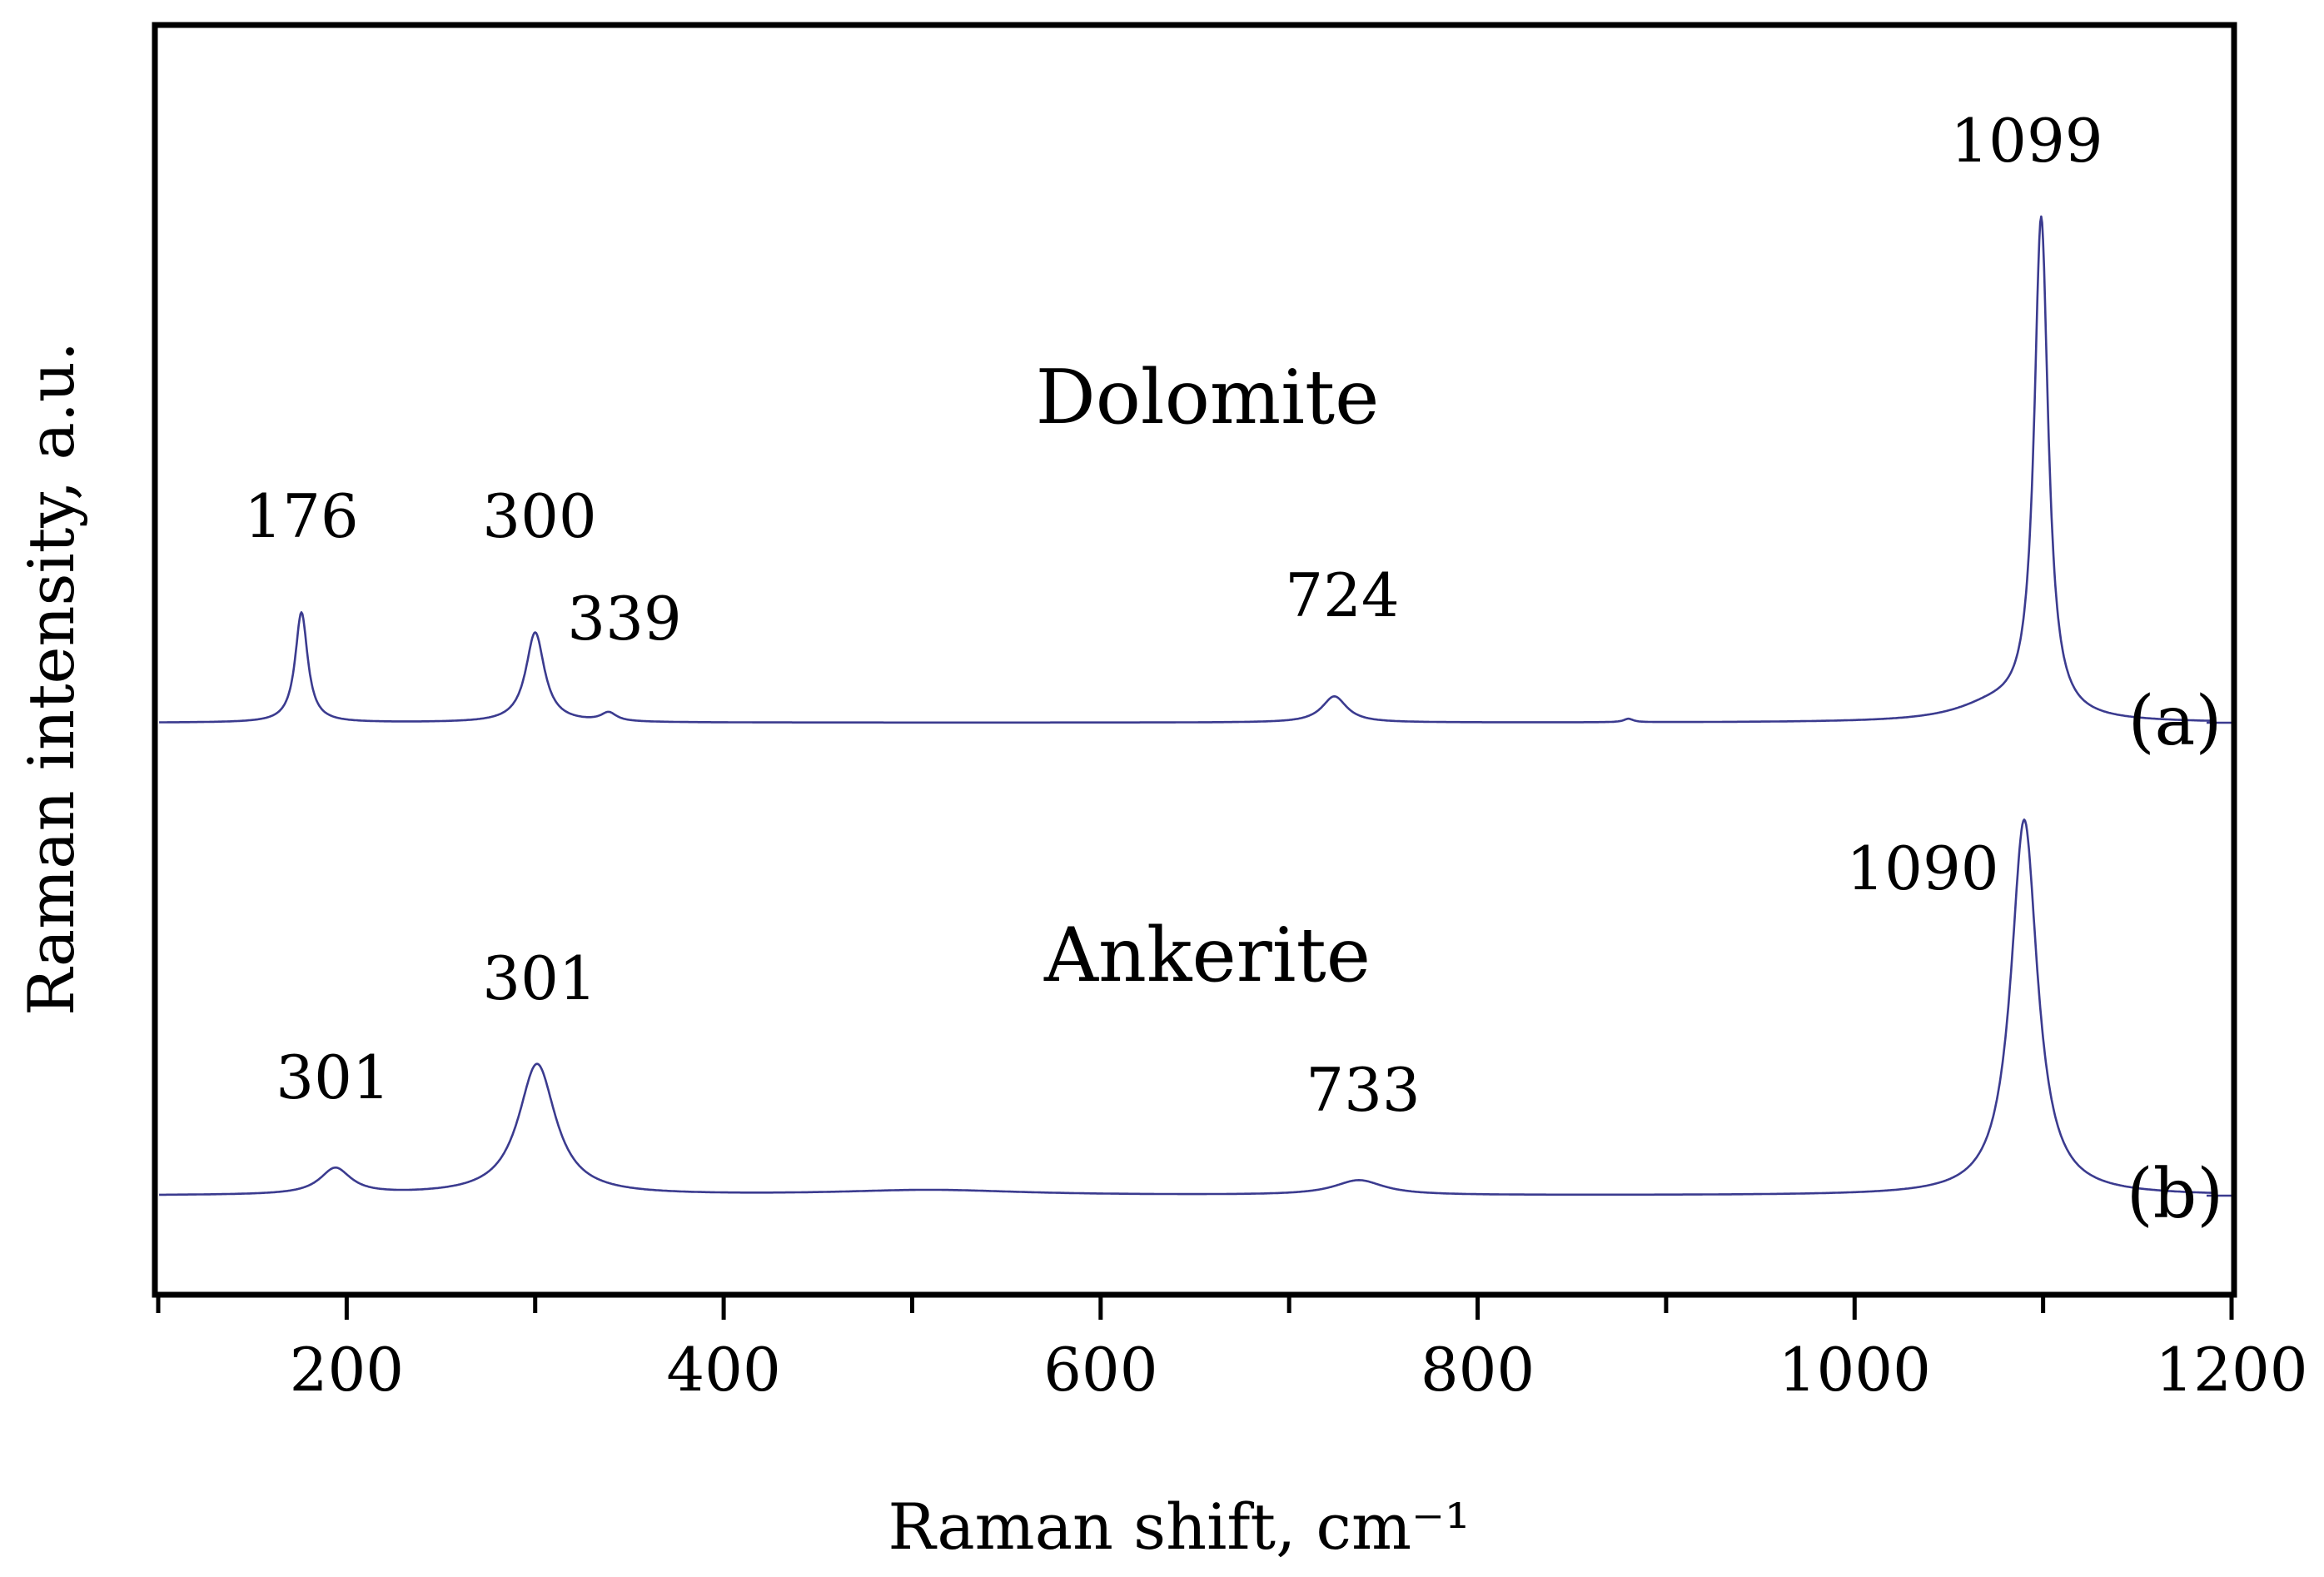 The width and height of the screenshot is (2324, 1577). Describe the element at coordinates (539, 516) in the screenshot. I see `peak-label: 300` at that location.